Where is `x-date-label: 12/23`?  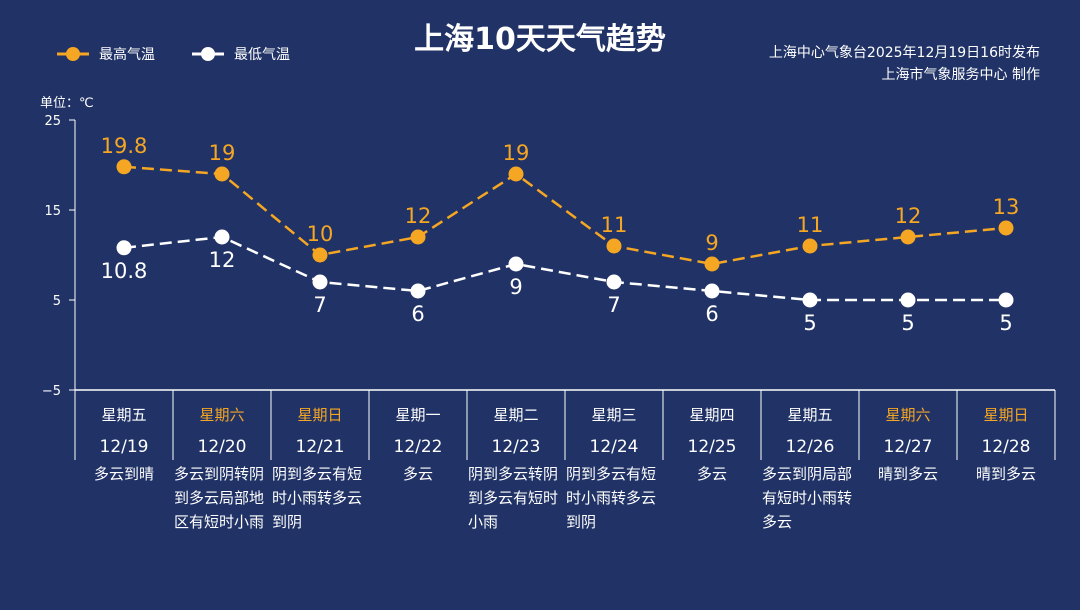 x-date-label: 12/23 is located at coordinates (516, 447).